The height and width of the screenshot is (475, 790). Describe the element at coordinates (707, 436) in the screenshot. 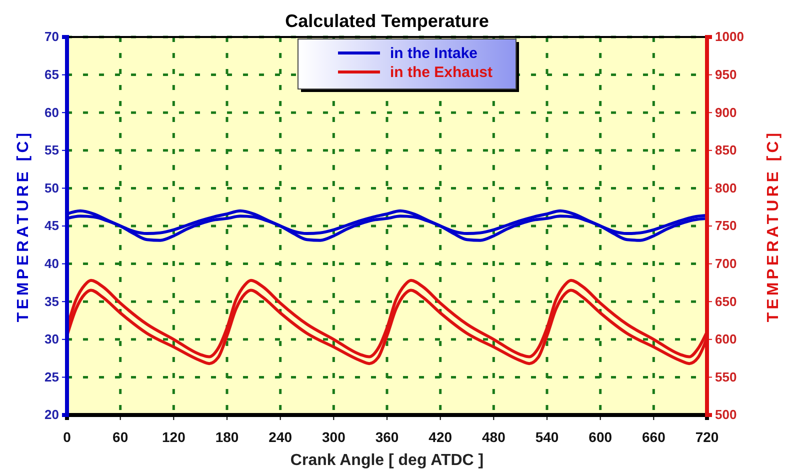

I see `x-tick-label: 720` at that location.